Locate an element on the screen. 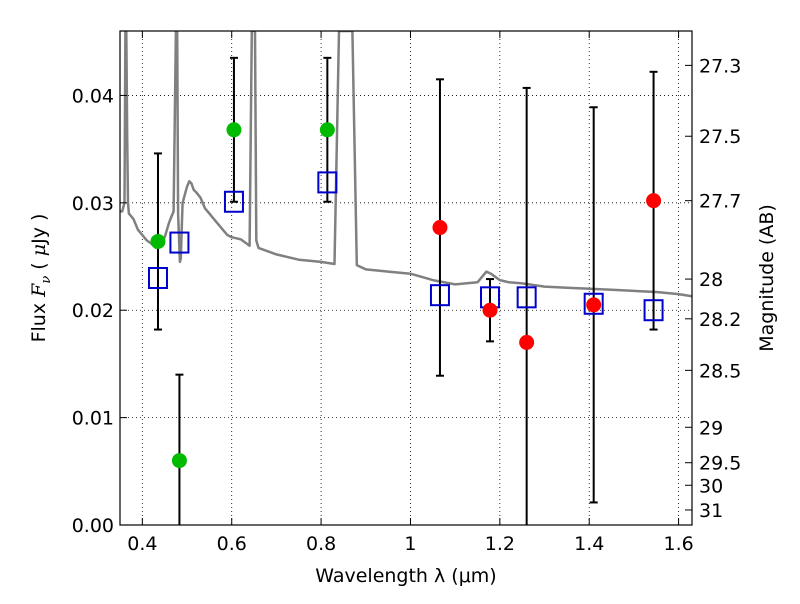  y2-tick-label: 30 is located at coordinates (711, 486).